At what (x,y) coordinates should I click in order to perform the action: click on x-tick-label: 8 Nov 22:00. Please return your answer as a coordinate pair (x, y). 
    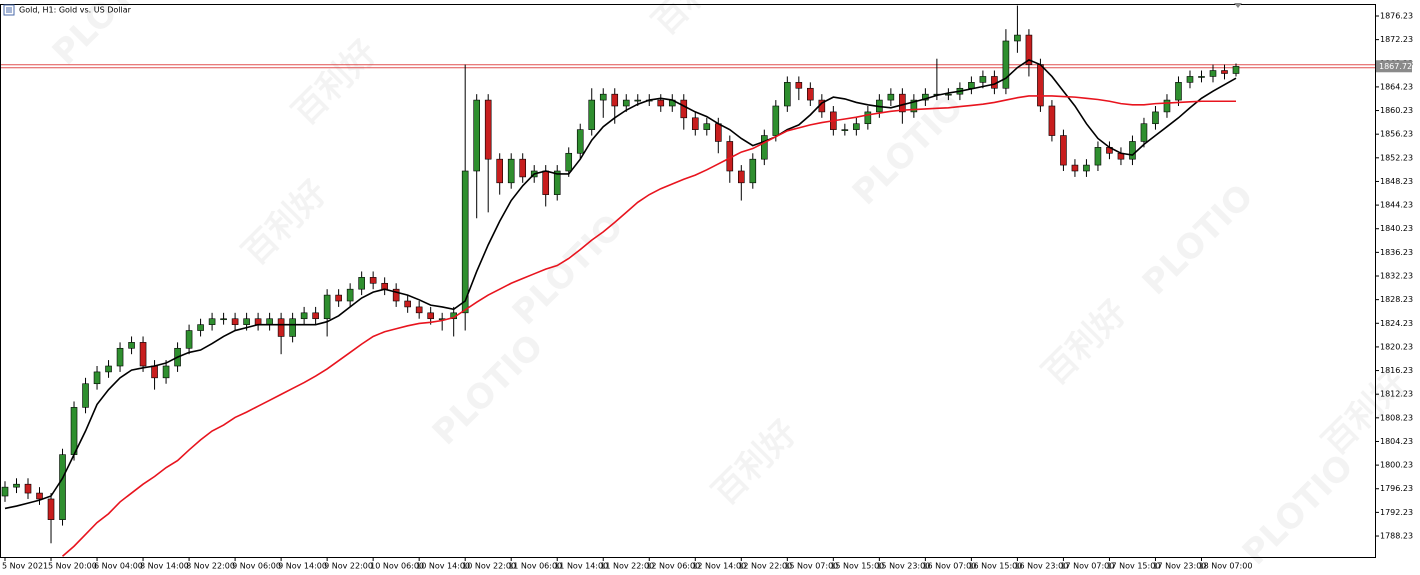
    Looking at the image, I should click on (210, 566).